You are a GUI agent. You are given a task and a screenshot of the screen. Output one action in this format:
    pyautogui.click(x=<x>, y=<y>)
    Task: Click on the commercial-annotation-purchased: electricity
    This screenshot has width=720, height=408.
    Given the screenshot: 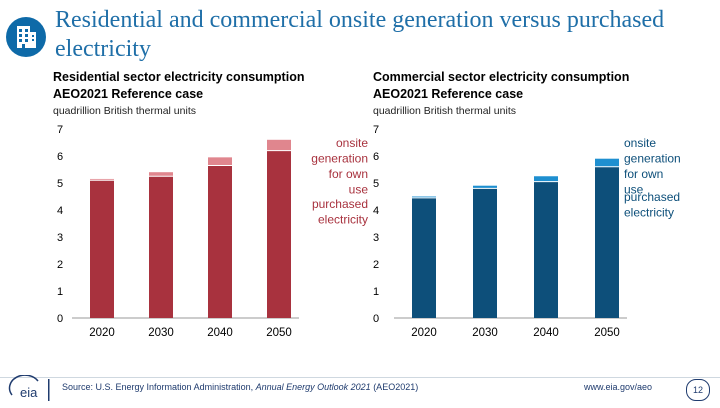 What is the action you would take?
    pyautogui.click(x=649, y=213)
    